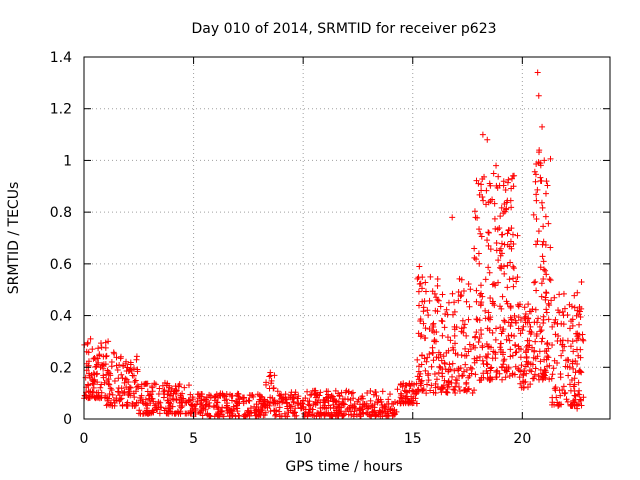 The height and width of the screenshot is (480, 640). Describe the element at coordinates (413, 439) in the screenshot. I see `x-tick-label: 15` at that location.